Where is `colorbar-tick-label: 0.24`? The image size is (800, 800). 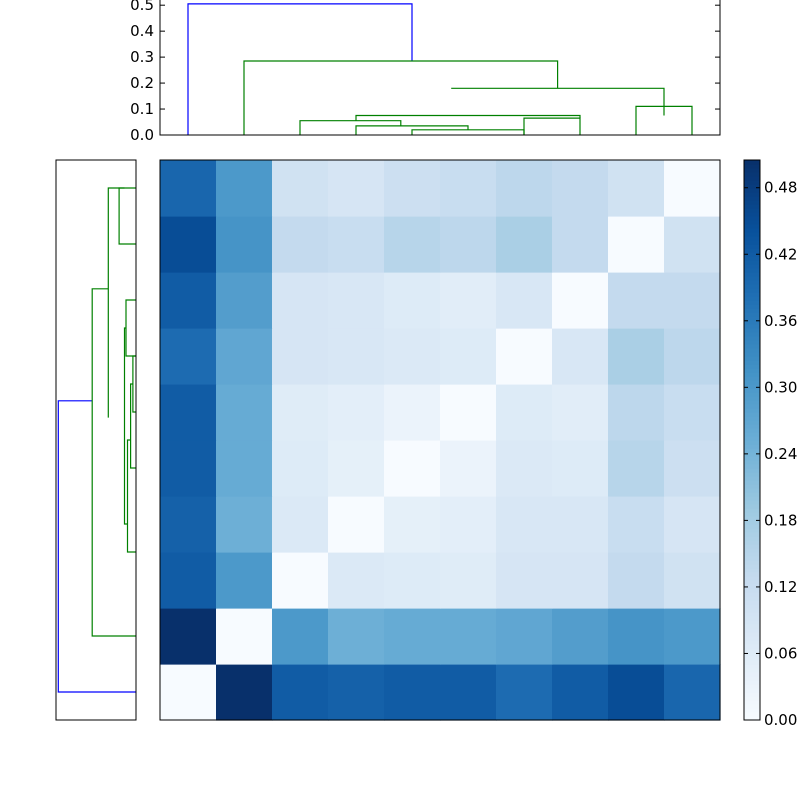
colorbar-tick-label: 0.24 is located at coordinates (780, 454).